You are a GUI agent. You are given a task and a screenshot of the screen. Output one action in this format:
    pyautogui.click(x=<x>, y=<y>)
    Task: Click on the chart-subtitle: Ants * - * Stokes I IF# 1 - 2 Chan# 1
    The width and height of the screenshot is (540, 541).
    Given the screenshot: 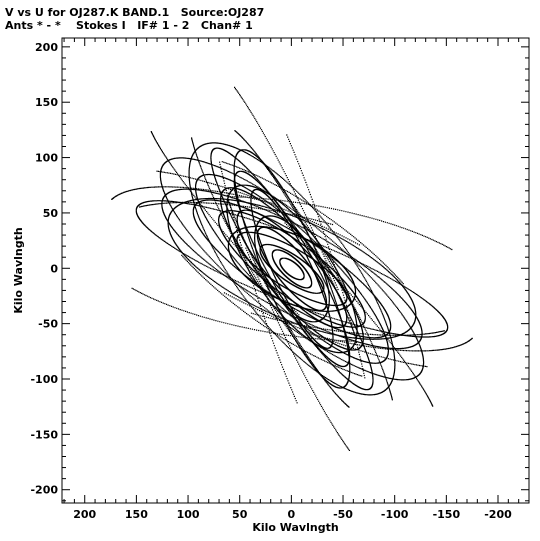 What is the action you would take?
    pyautogui.click(x=129, y=25)
    